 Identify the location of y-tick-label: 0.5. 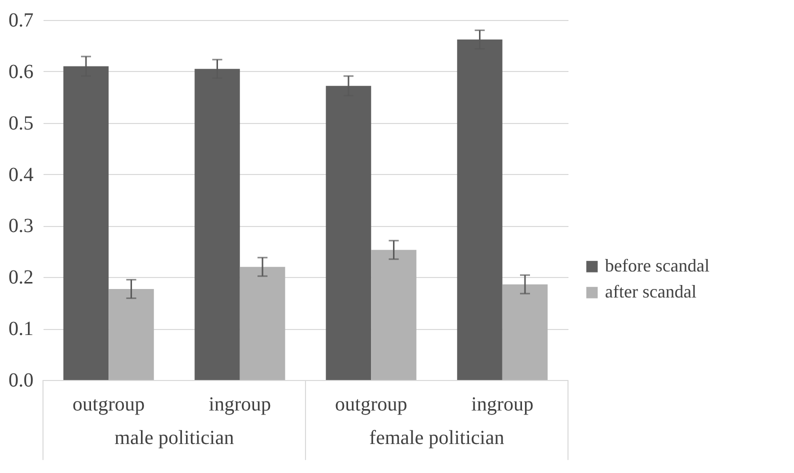
(21, 123).